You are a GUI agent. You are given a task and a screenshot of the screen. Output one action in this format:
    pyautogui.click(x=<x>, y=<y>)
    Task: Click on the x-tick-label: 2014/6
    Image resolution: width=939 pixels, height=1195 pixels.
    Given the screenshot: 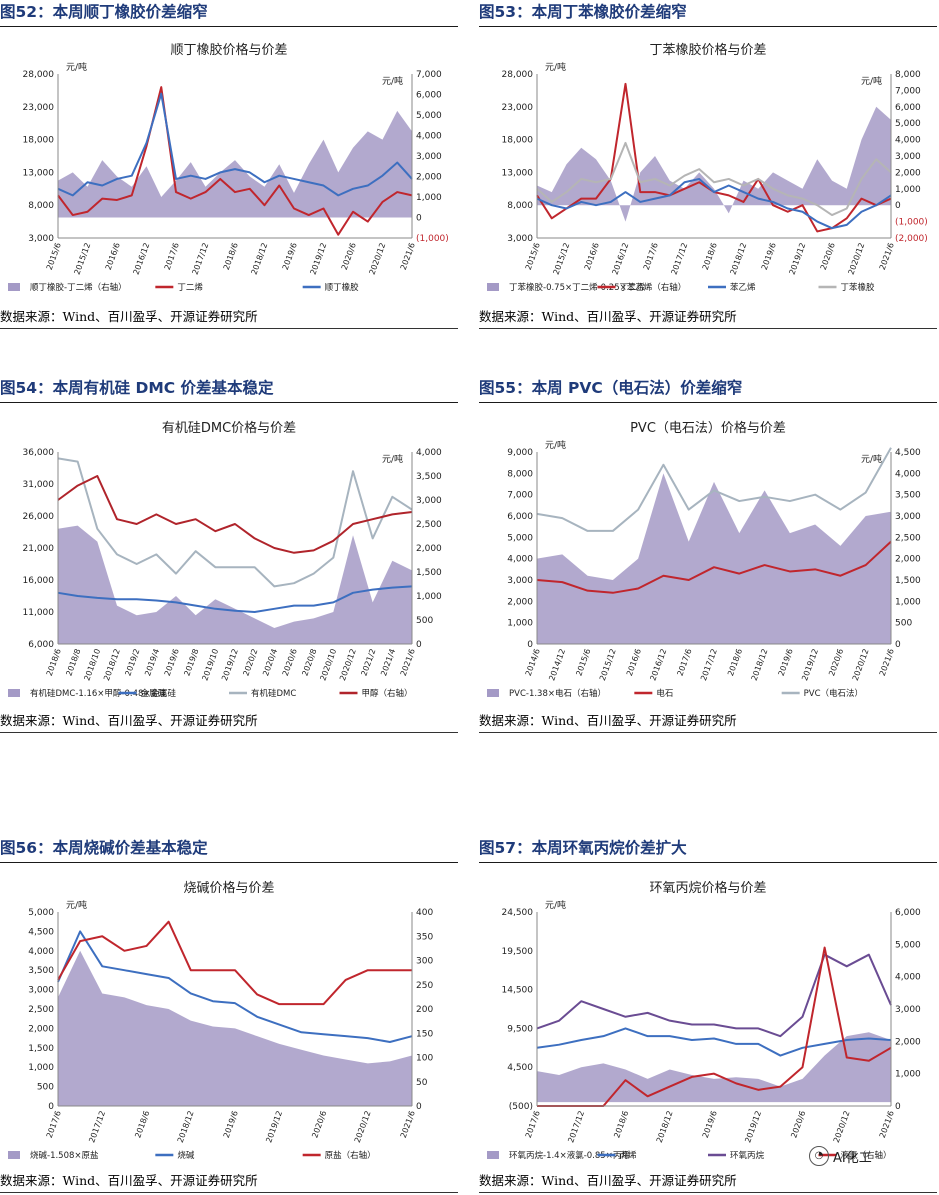 What is the action you would take?
    pyautogui.click(x=533, y=663)
    